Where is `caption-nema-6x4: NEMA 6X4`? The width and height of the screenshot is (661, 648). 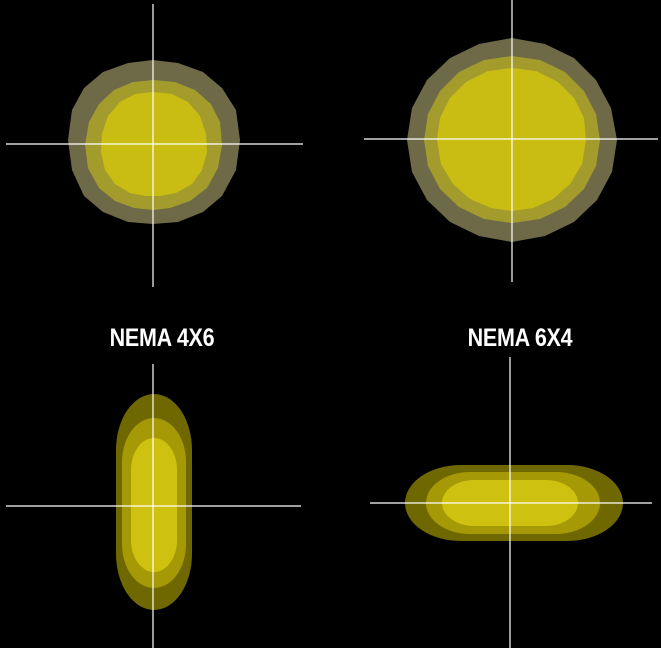
caption-nema-6x4: NEMA 6X4 is located at coordinates (520, 338).